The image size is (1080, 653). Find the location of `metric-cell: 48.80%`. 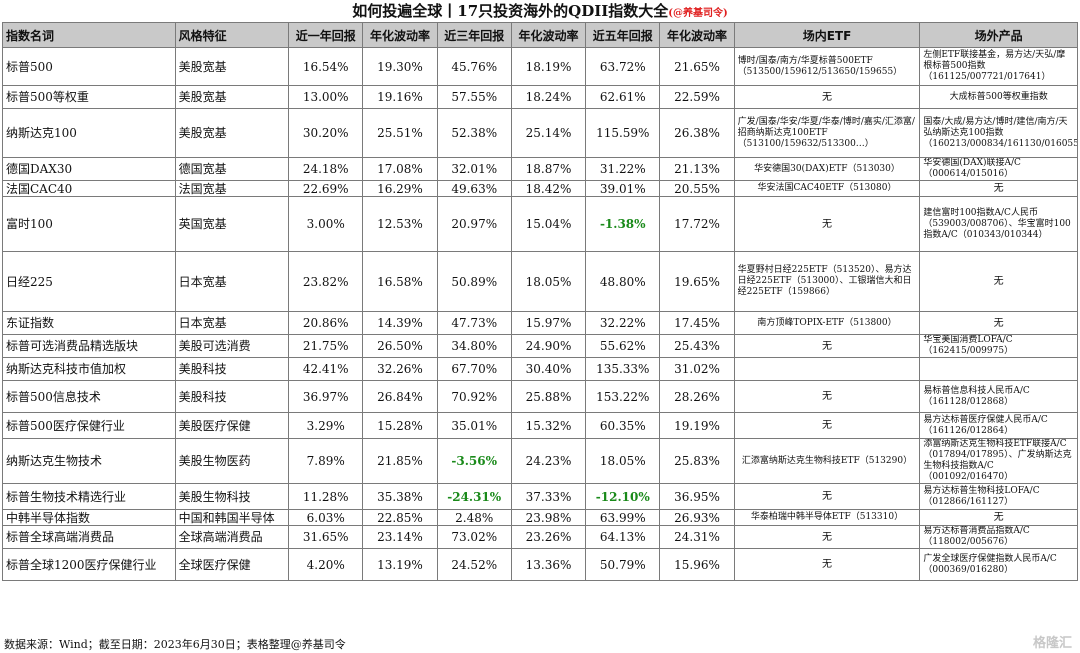

metric-cell: 48.80% is located at coordinates (623, 281).